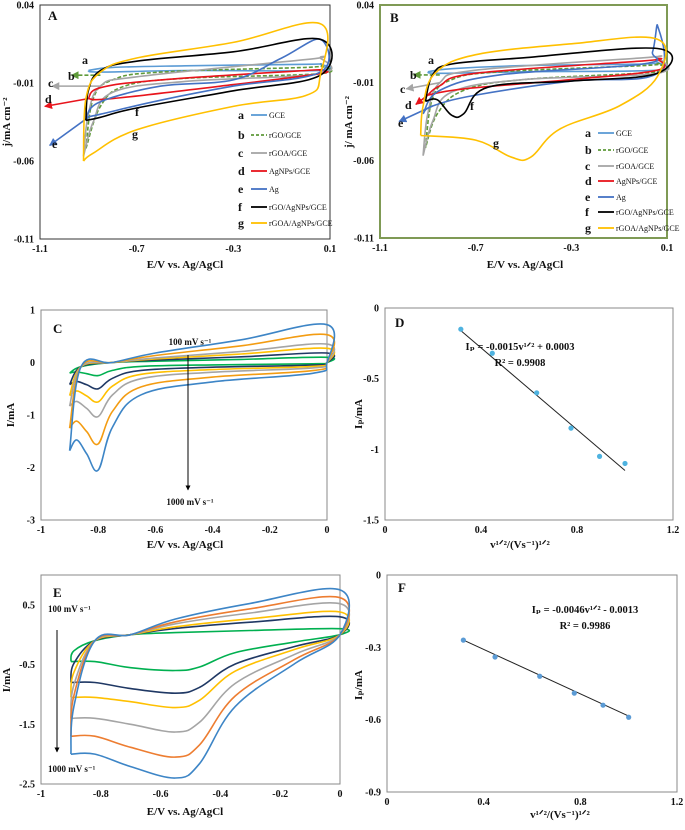 The height and width of the screenshot is (830, 685). Describe the element at coordinates (580, 802) in the screenshot. I see `x-tick-label: 0.8` at that location.